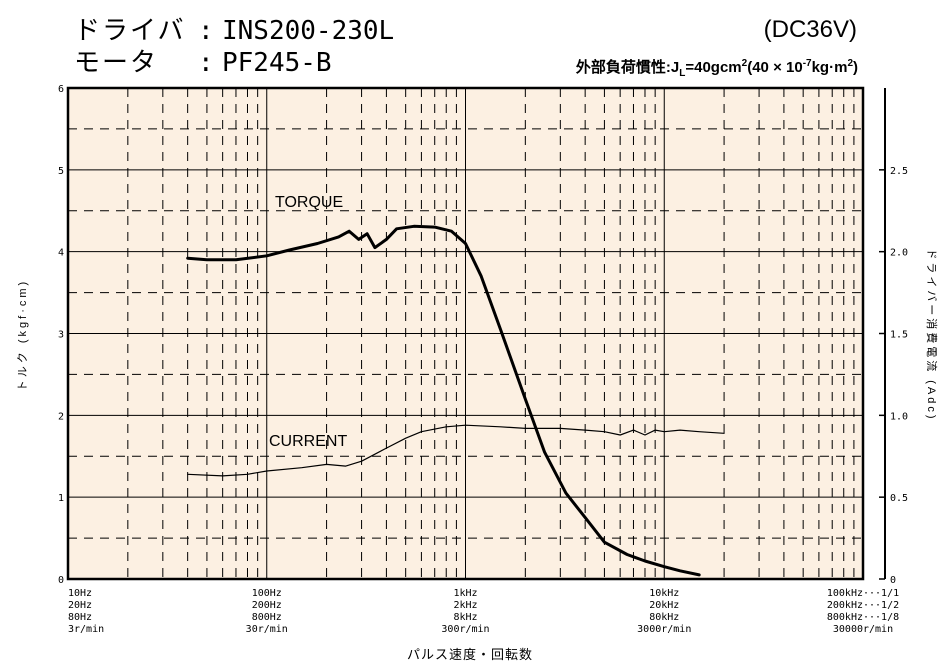 The image size is (950, 670). I want to click on y-tick-right: 1.5, so click(899, 335).